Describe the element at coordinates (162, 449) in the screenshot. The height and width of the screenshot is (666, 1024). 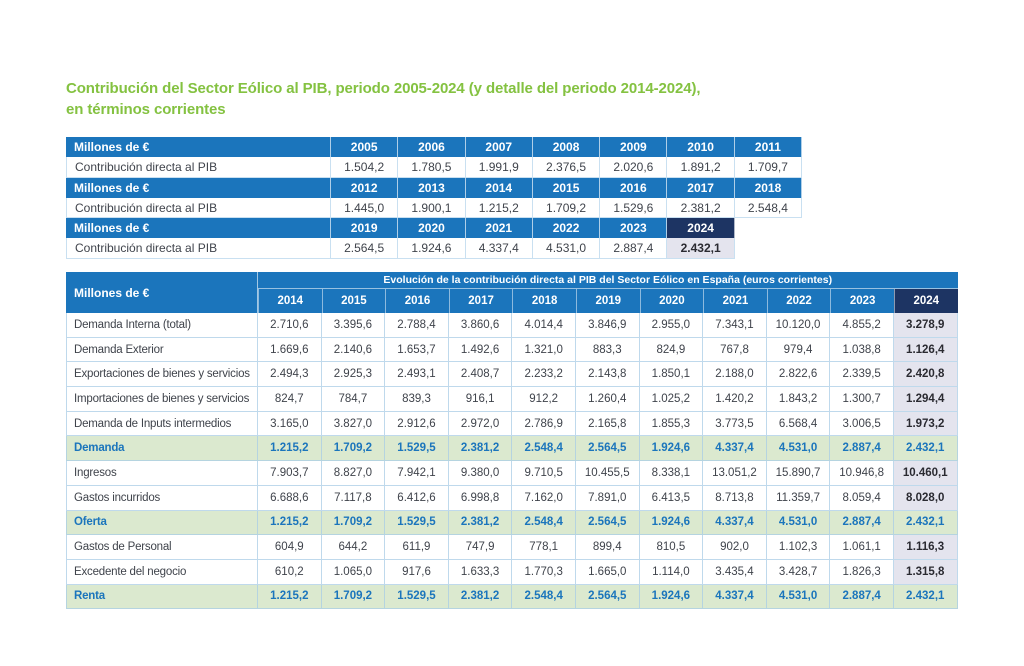
I see `row-label-cell: Demanda` at that location.